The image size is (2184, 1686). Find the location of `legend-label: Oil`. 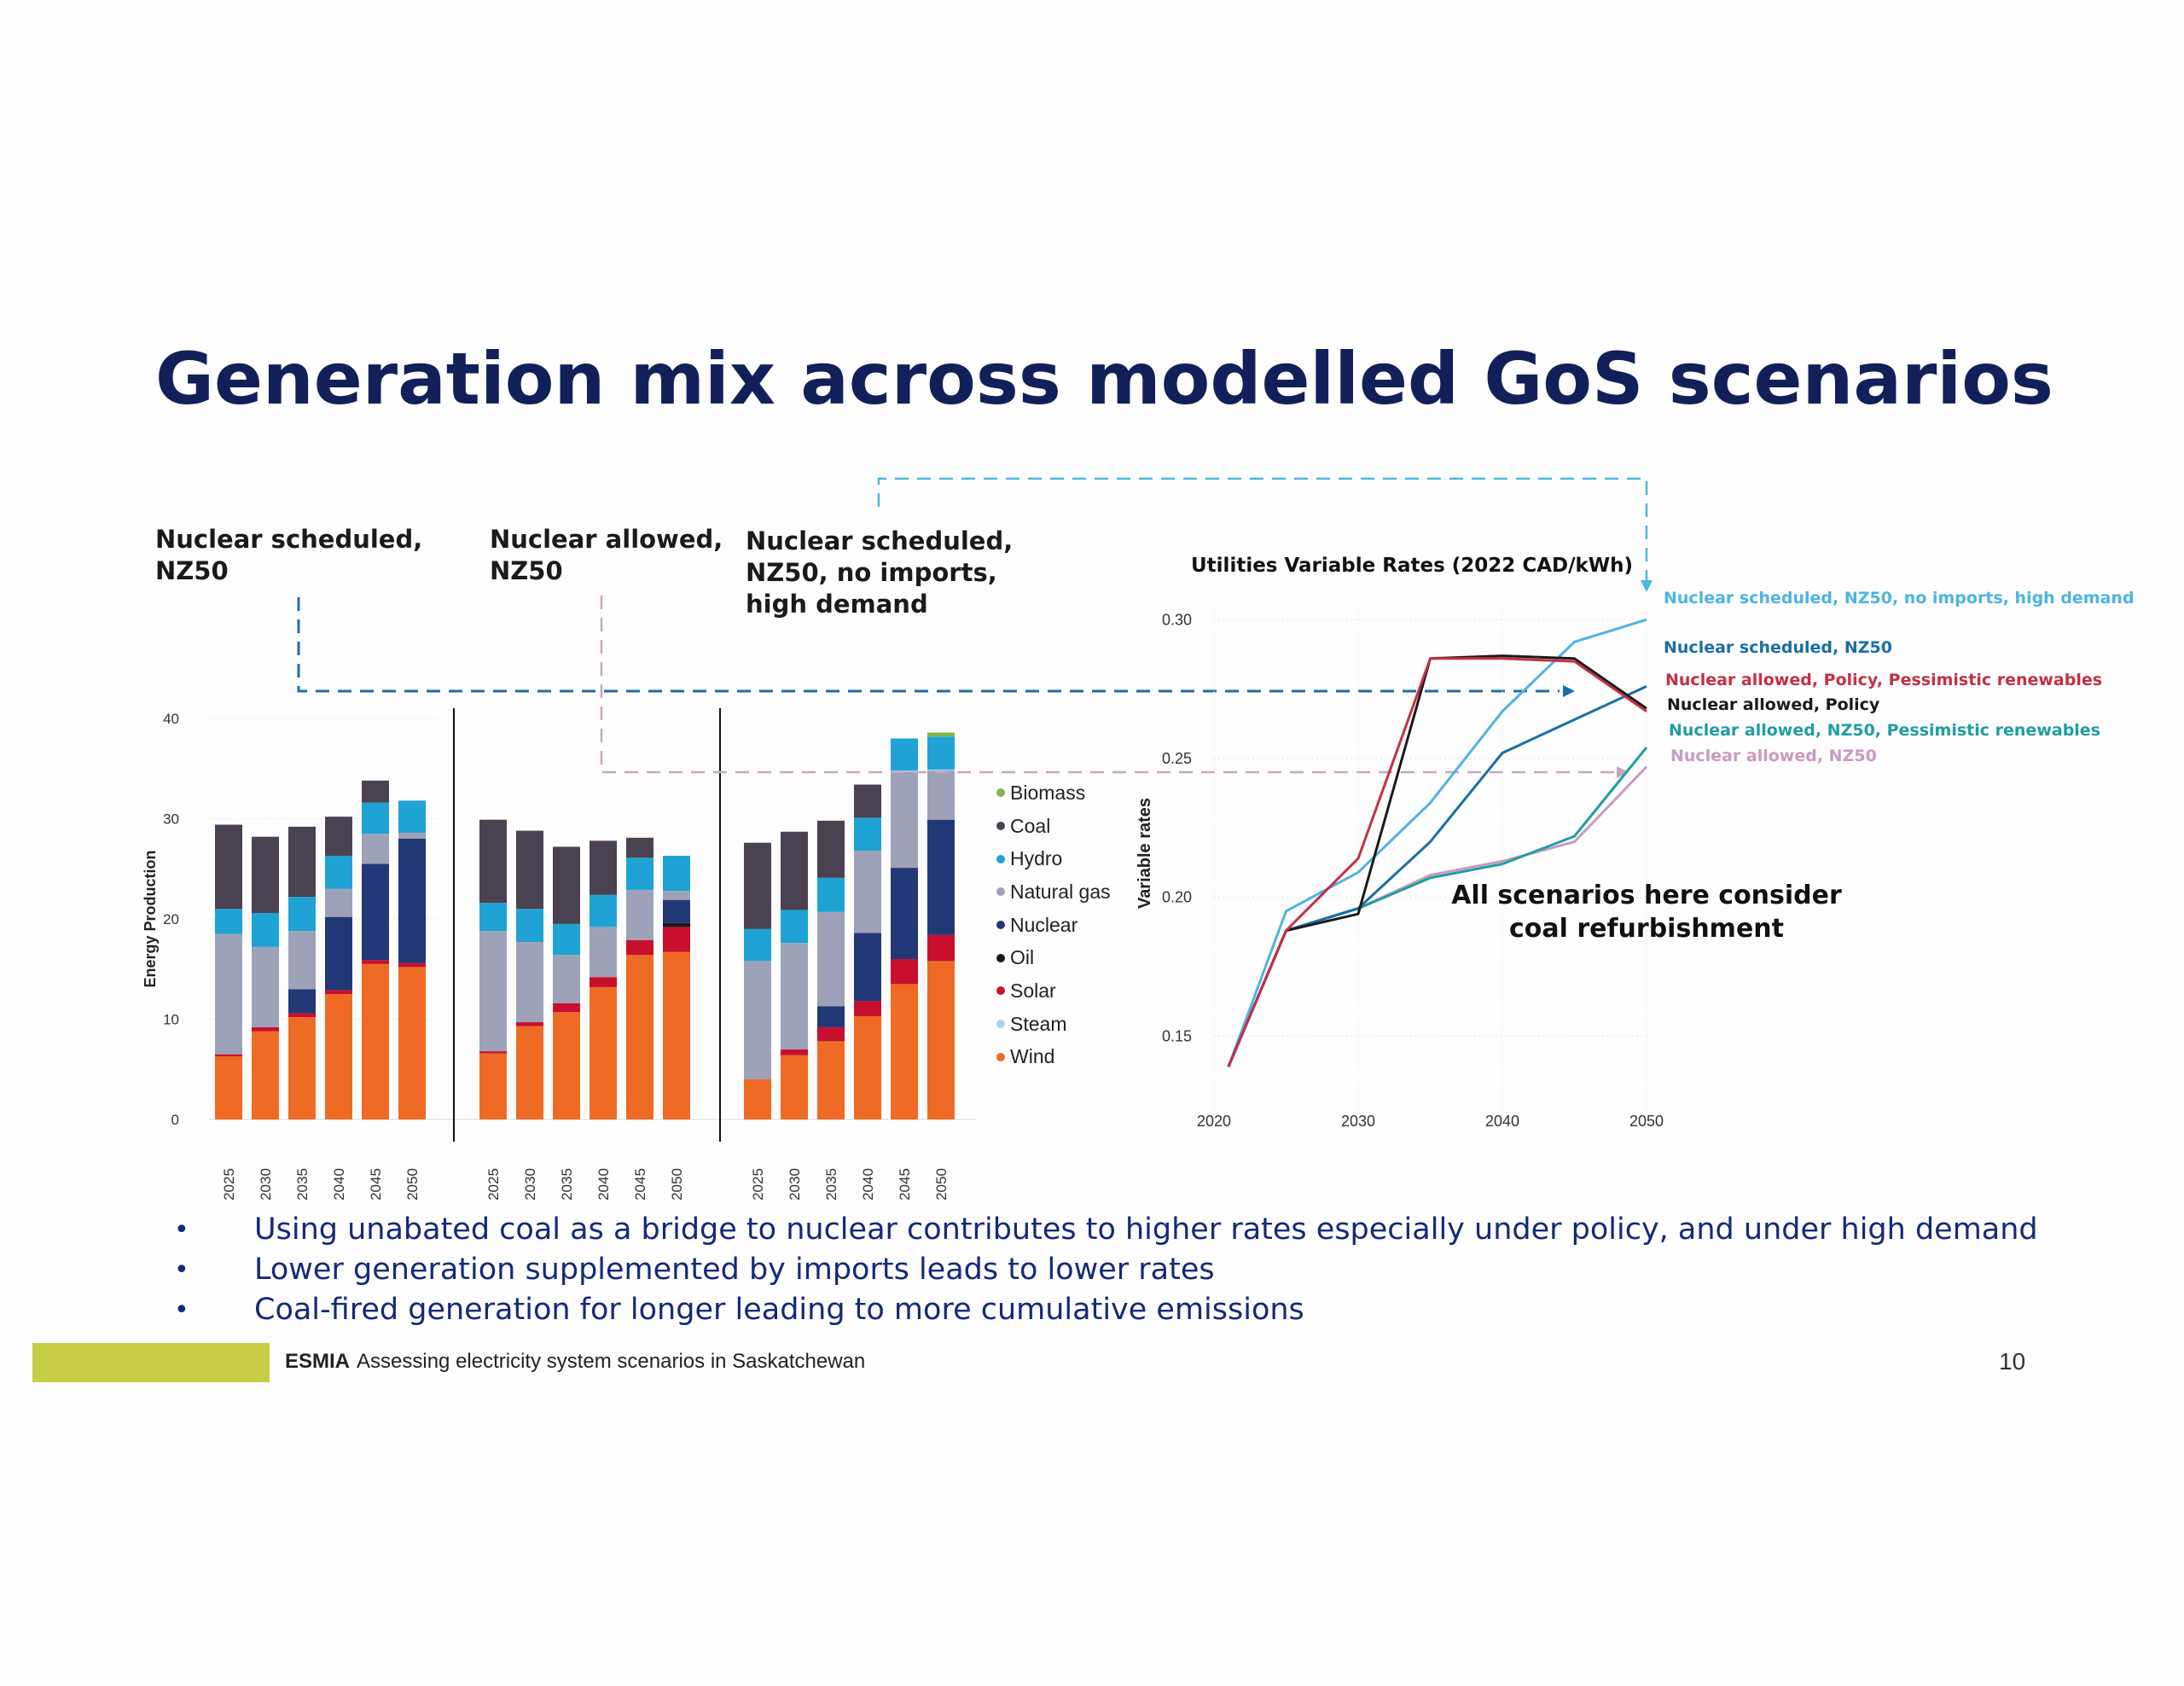

legend-label: Oil is located at coordinates (1022, 957).